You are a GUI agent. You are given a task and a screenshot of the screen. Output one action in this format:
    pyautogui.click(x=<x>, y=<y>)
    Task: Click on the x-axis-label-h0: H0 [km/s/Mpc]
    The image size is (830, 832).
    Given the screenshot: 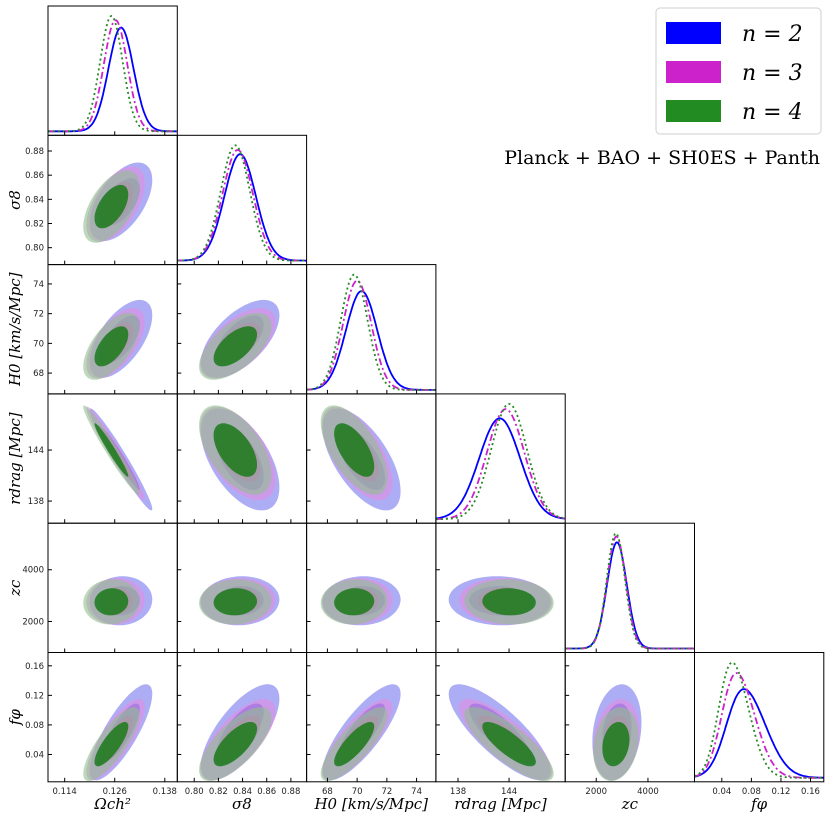 What is the action you would take?
    pyautogui.click(x=370, y=804)
    